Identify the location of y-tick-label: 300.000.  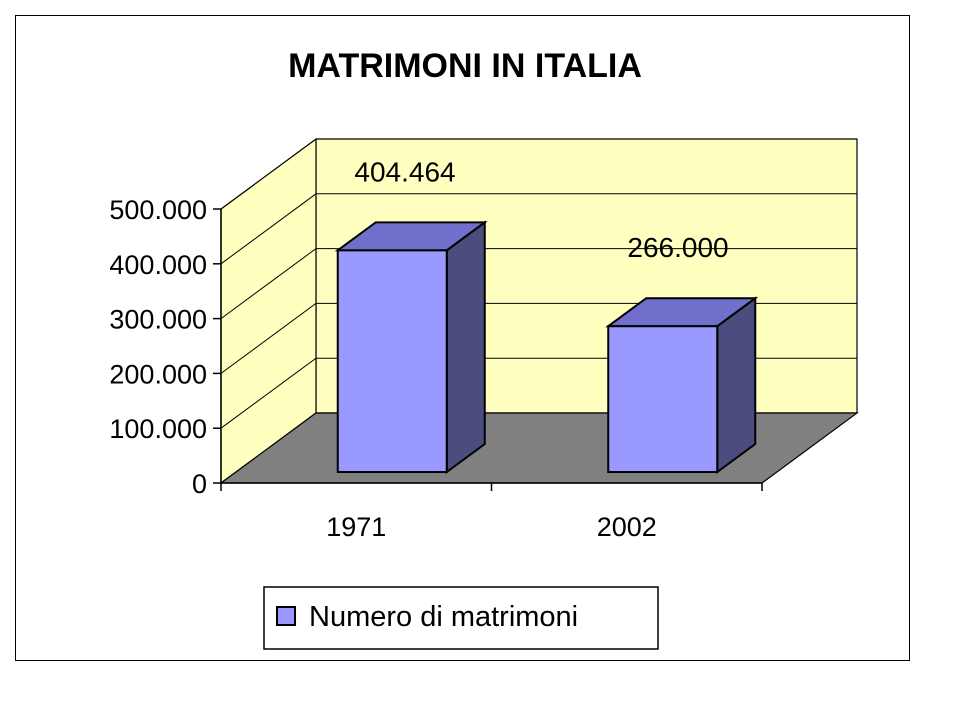
(158, 320).